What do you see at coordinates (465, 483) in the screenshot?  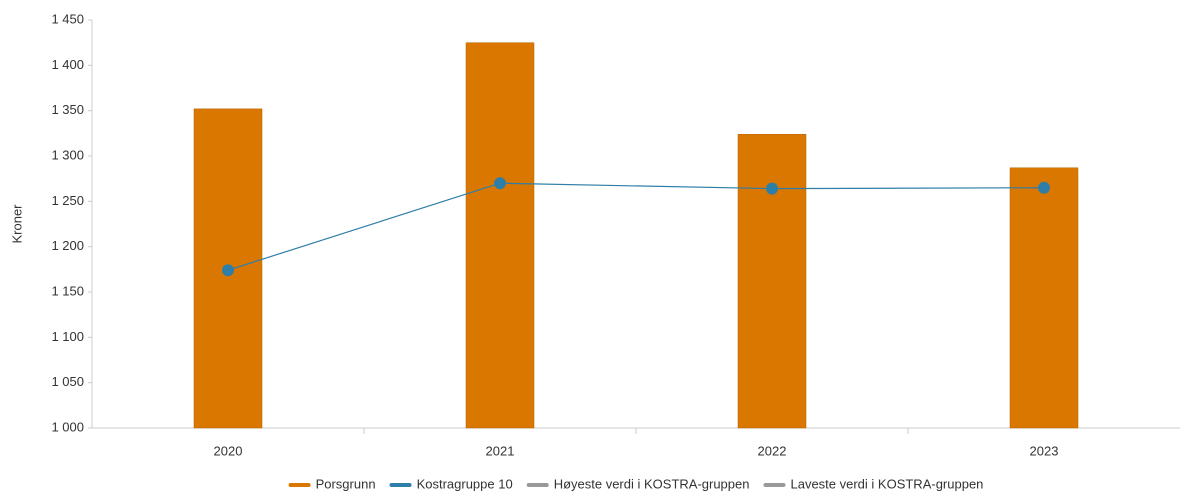 I see `legend-label: Kostragruppe 10` at bounding box center [465, 483].